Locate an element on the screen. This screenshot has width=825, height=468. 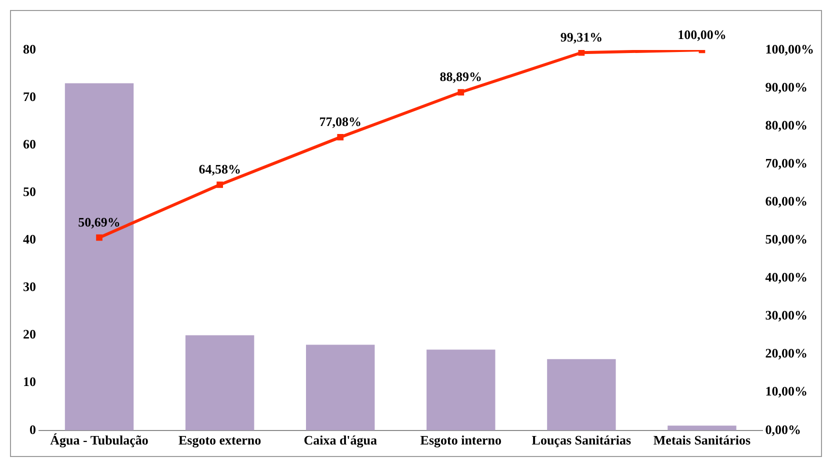
y-tick-label: 60 is located at coordinates (29, 144).